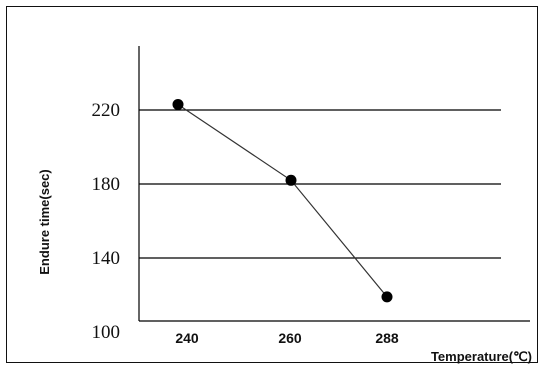 This screenshot has height=369, width=544. I want to click on y-tick-label-220: 220, so click(106, 110).